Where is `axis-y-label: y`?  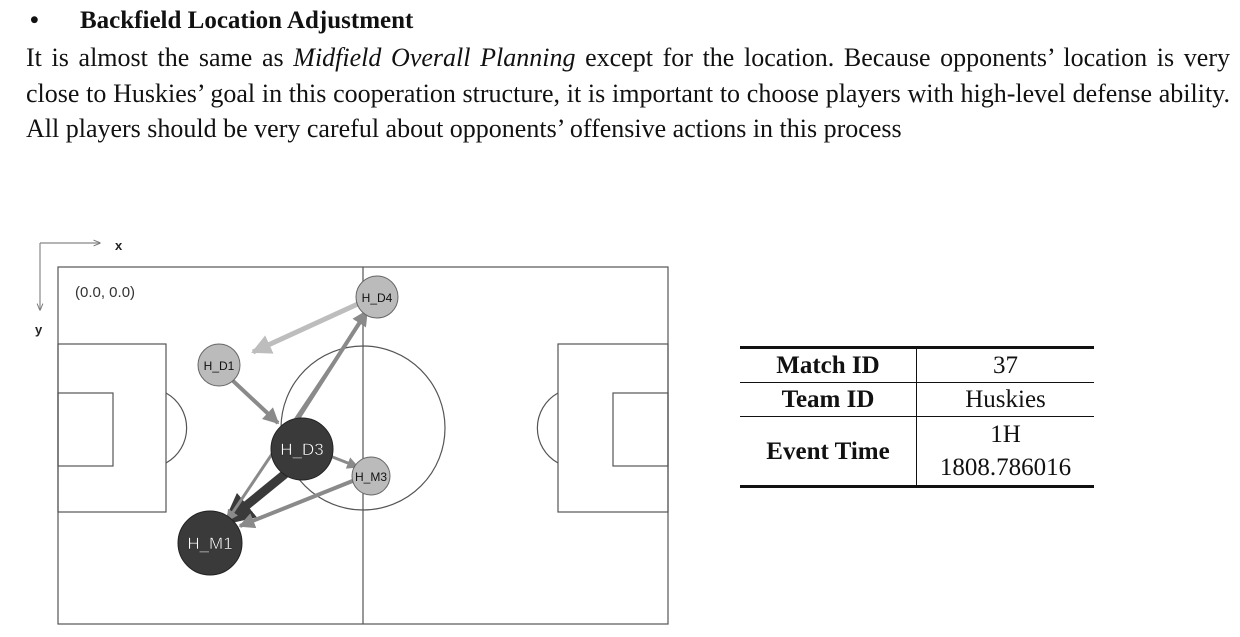
axis-y-label: y is located at coordinates (39, 329).